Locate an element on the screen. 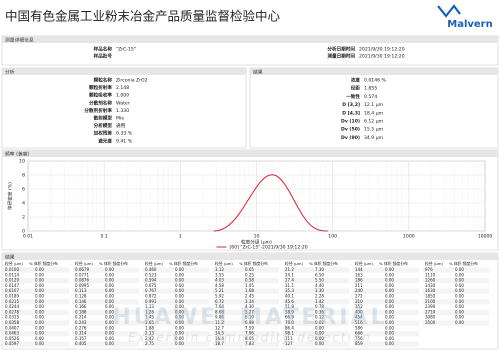 The image size is (500, 350). size-cell: 1.45 is located at coordinates (149, 317).